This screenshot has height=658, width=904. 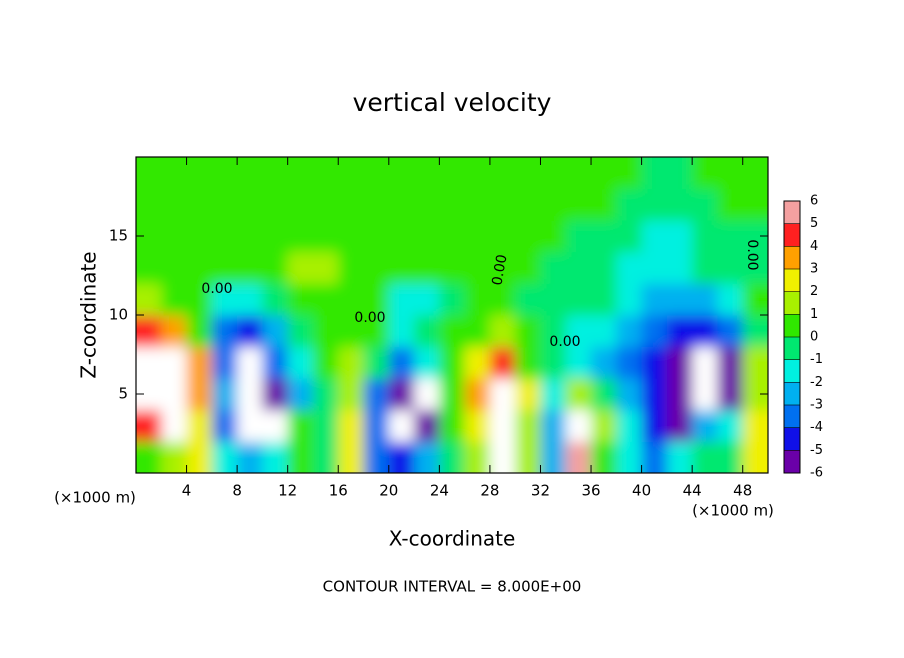 What do you see at coordinates (742, 491) in the screenshot?
I see `x-tick-label: 48` at bounding box center [742, 491].